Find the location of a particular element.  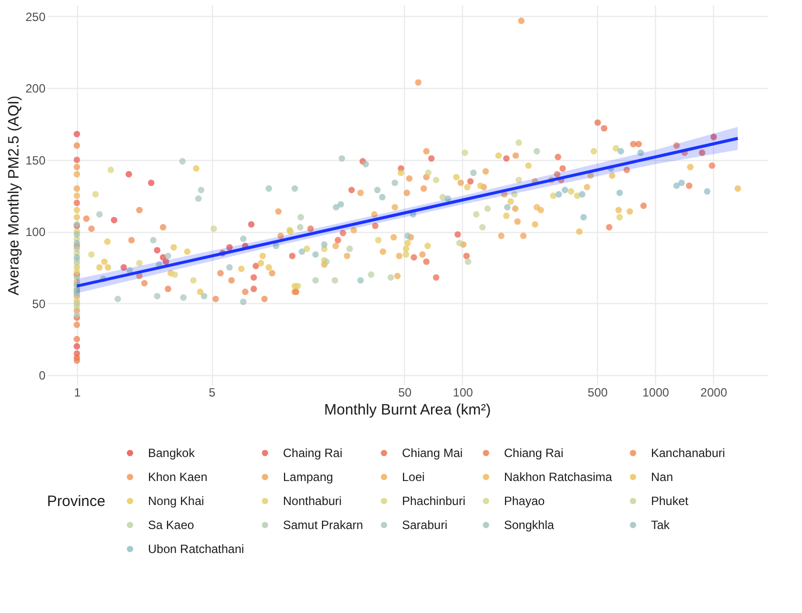

legend-label: Phayao is located at coordinates (525, 501).